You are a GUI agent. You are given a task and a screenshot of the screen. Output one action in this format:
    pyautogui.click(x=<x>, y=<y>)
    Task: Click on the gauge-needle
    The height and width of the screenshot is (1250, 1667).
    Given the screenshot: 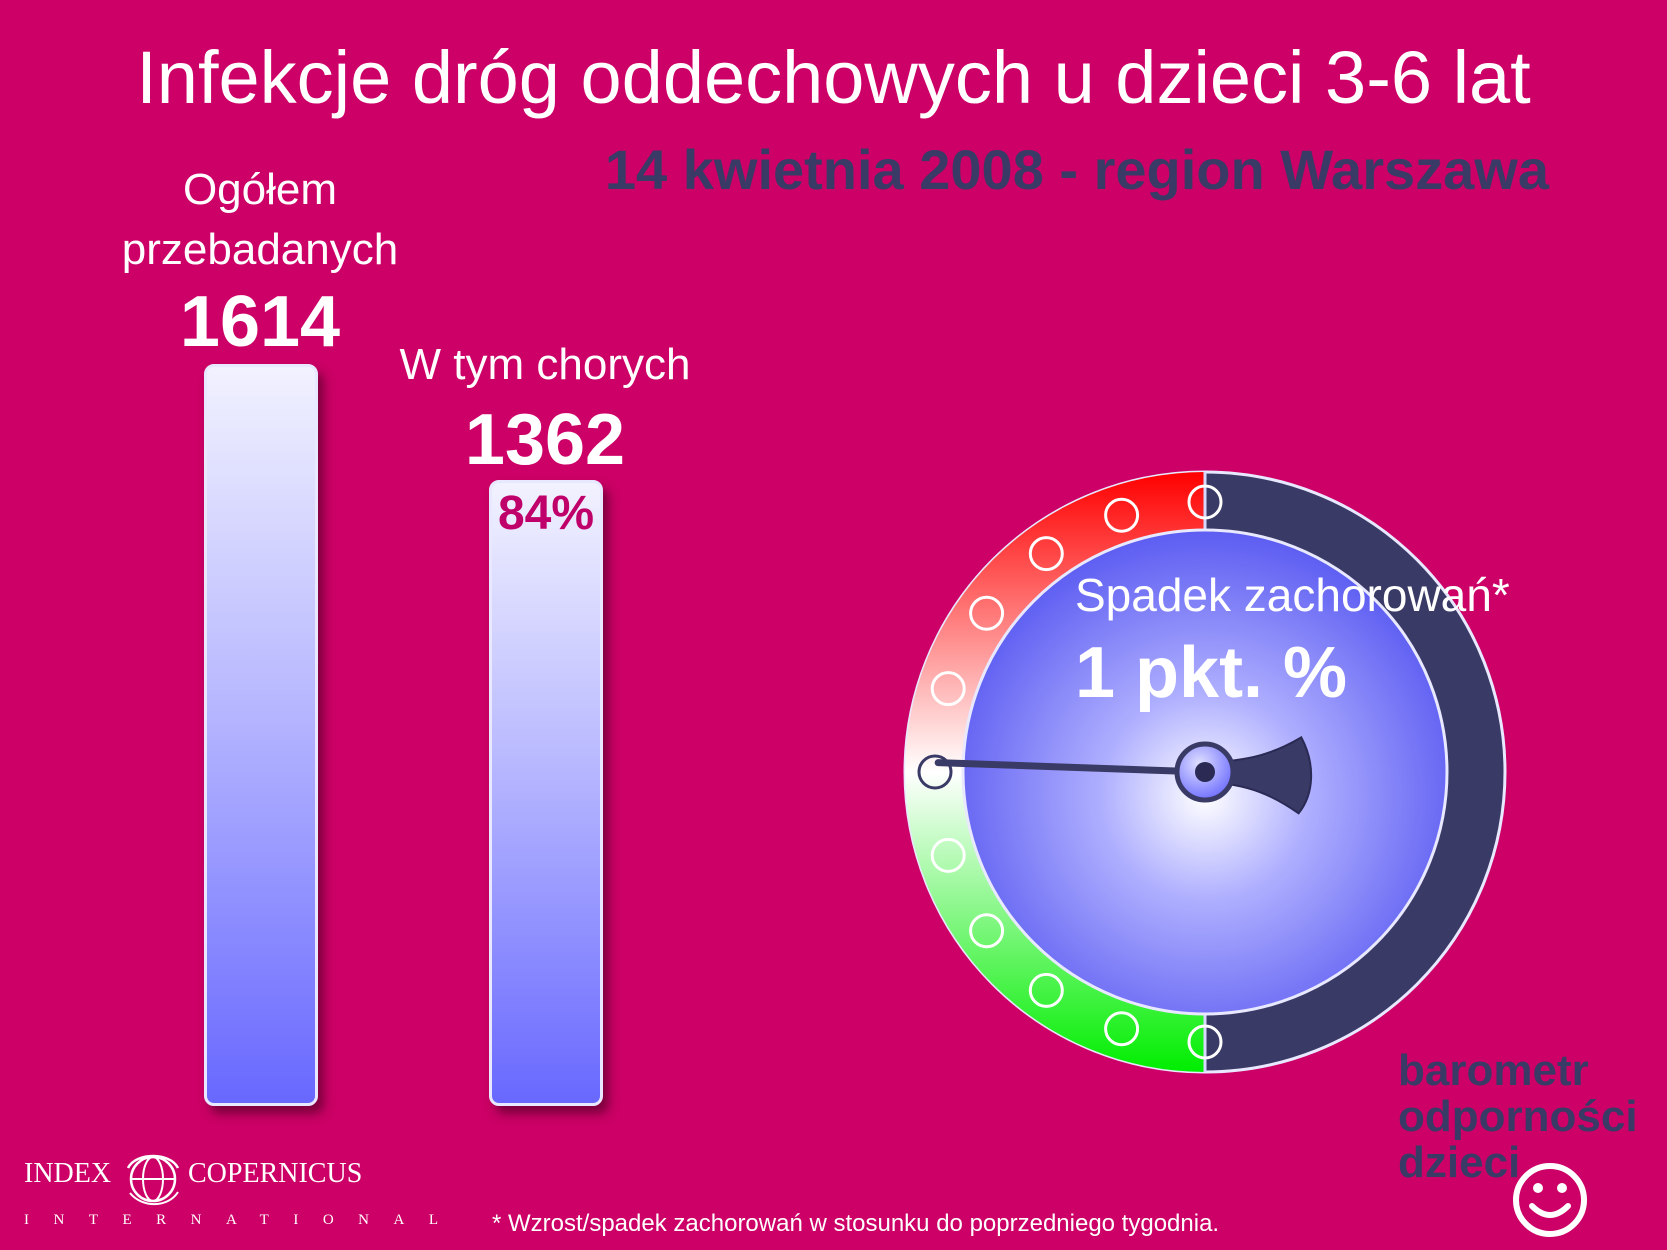 What is the action you would take?
    pyautogui.click(x=1123, y=775)
    